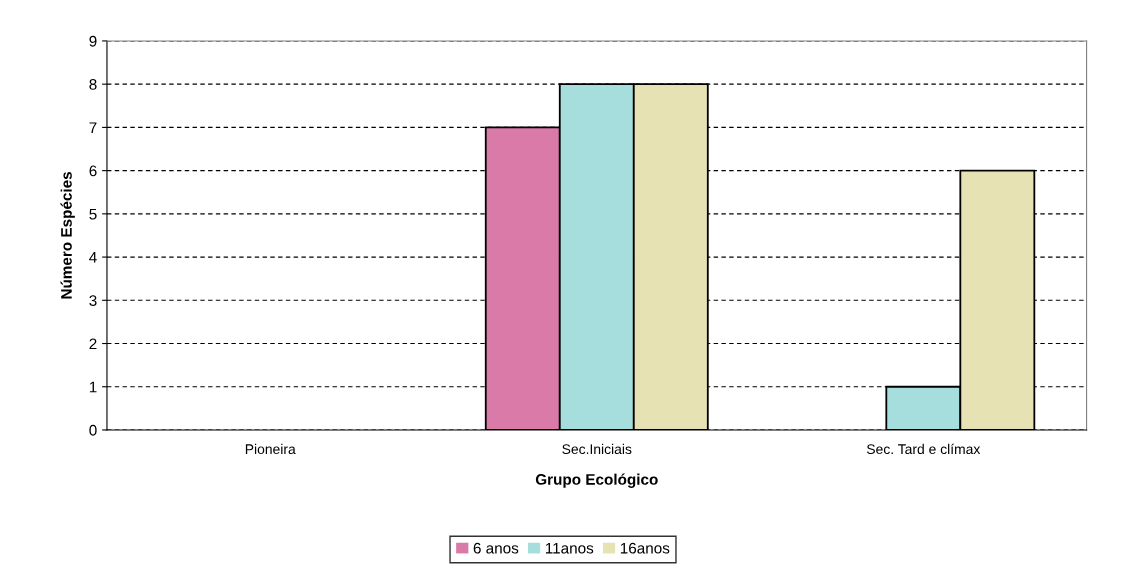 Image resolution: width=1126 pixels, height=585 pixels. What do you see at coordinates (93, 84) in the screenshot?
I see `y-tick-label: 8` at bounding box center [93, 84].